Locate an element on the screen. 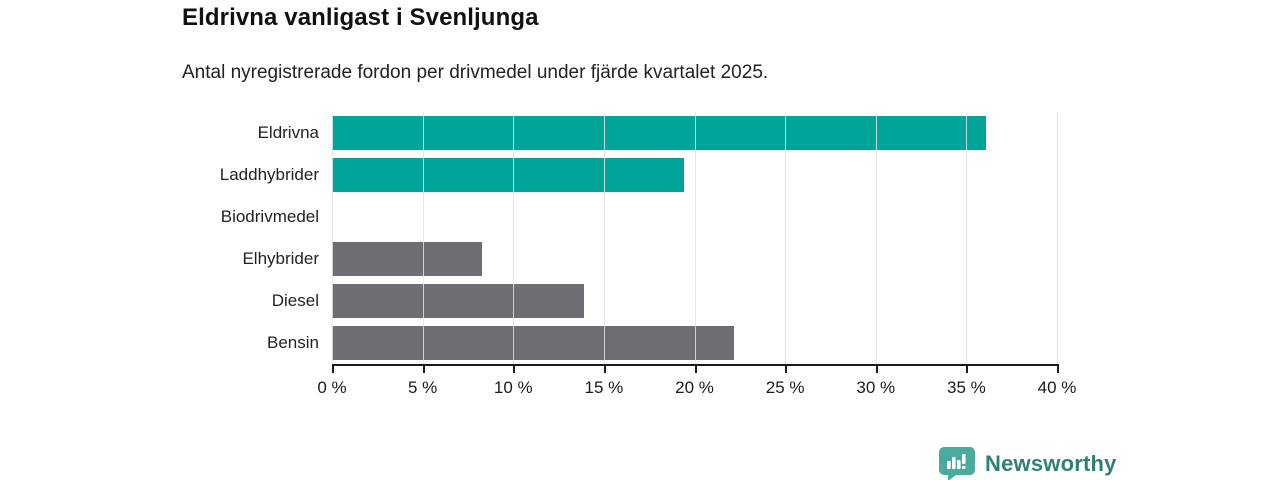 This screenshot has width=1280, height=480. tick-label-20: 20 % is located at coordinates (694, 387).